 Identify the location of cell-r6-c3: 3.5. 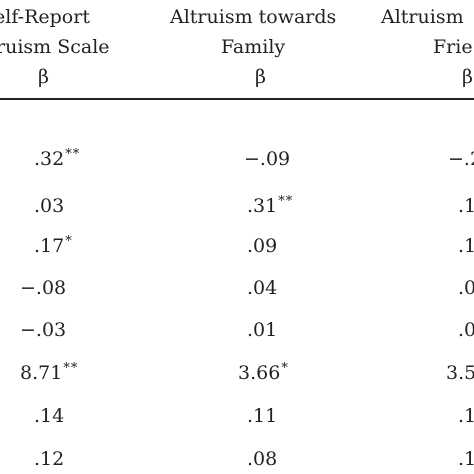
(460, 373).